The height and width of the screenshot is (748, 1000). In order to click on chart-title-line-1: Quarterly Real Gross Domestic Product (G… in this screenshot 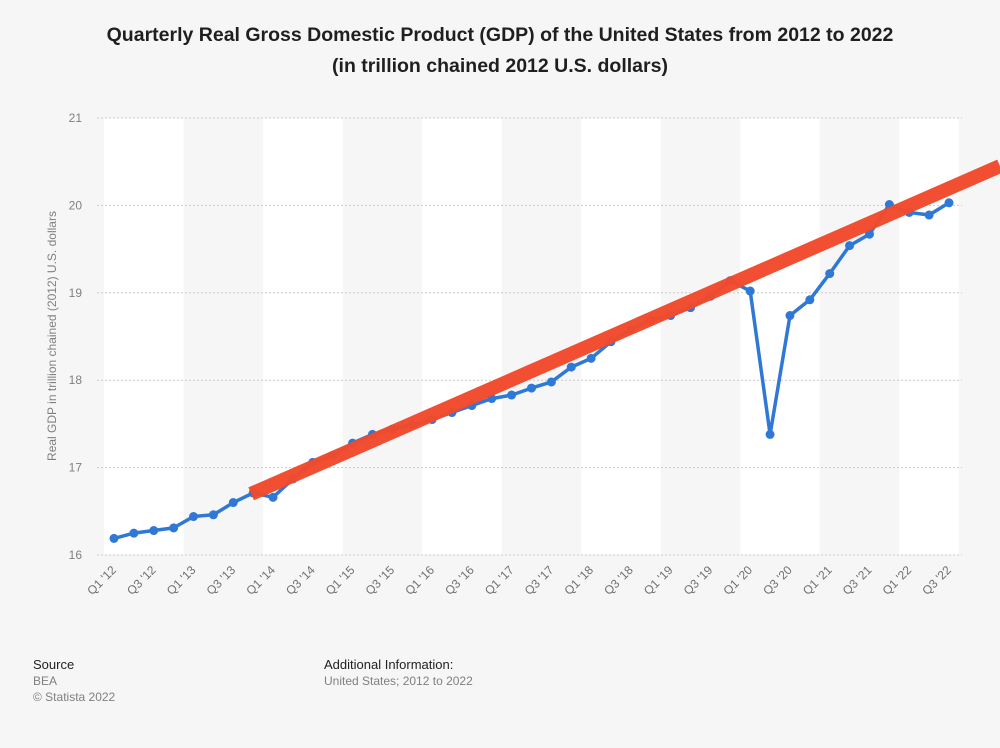, I will do `click(500, 35)`.